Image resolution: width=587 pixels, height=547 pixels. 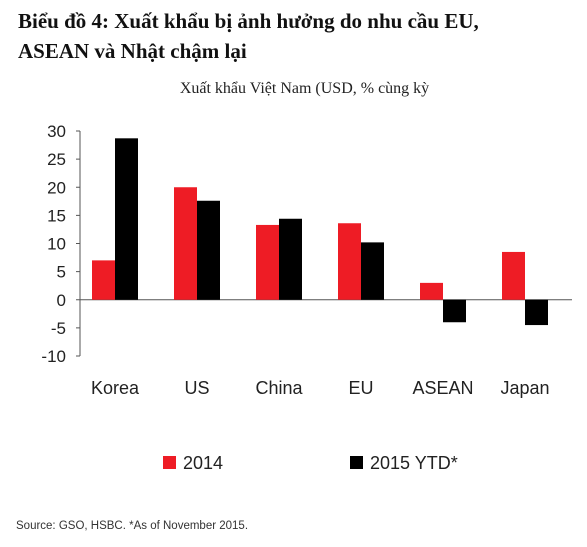 What do you see at coordinates (58, 328) in the screenshot?
I see `y-tick-label: -5` at bounding box center [58, 328].